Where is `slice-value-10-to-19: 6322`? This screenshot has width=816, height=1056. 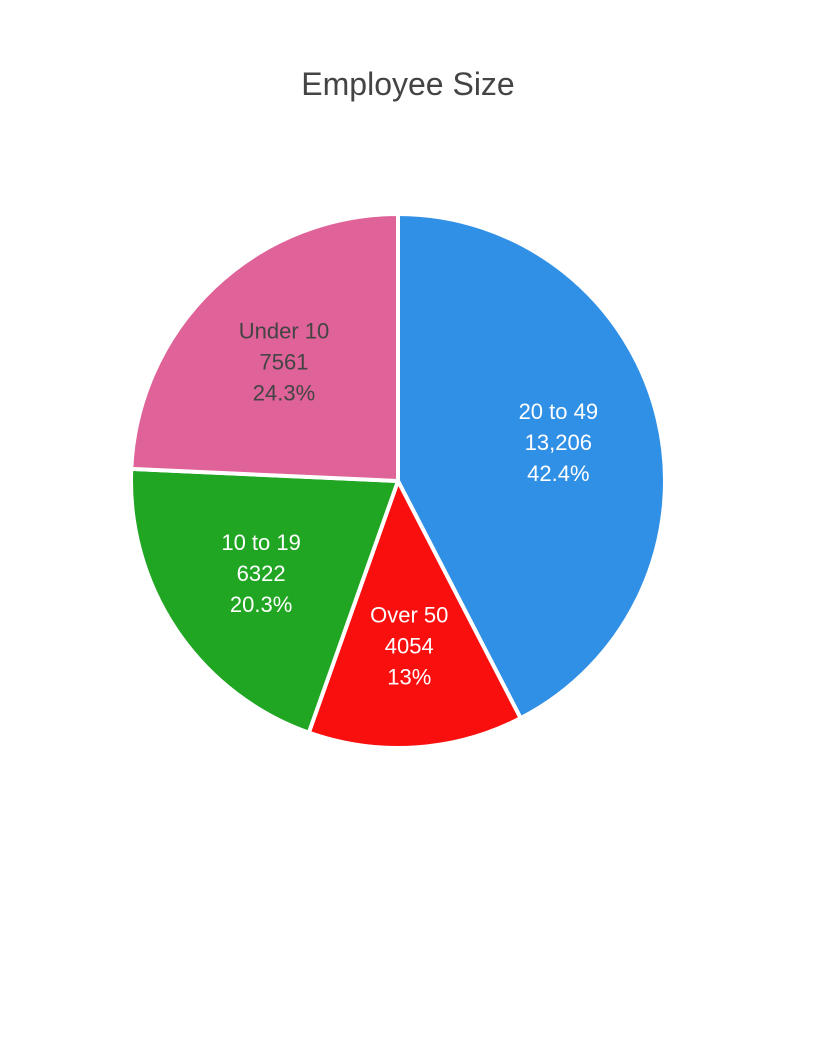
slice-value-10-to-19: 6322 is located at coordinates (261, 573).